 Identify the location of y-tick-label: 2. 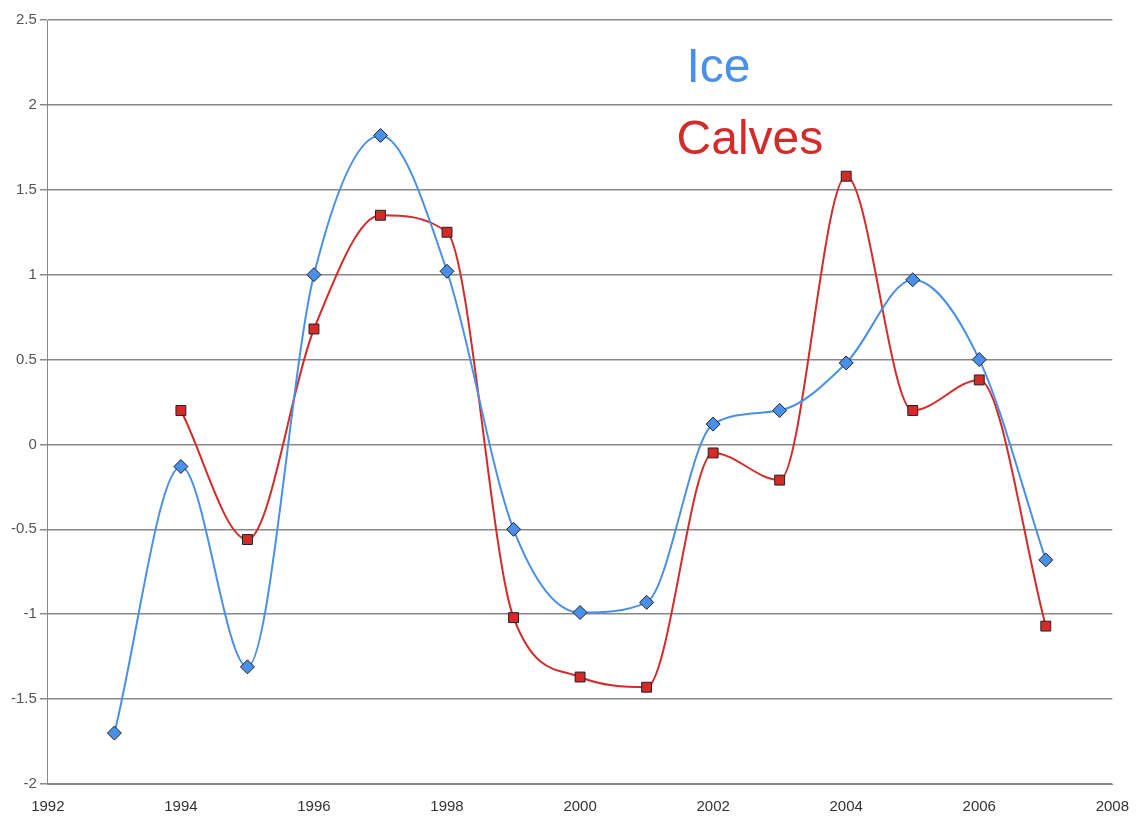
(32, 104).